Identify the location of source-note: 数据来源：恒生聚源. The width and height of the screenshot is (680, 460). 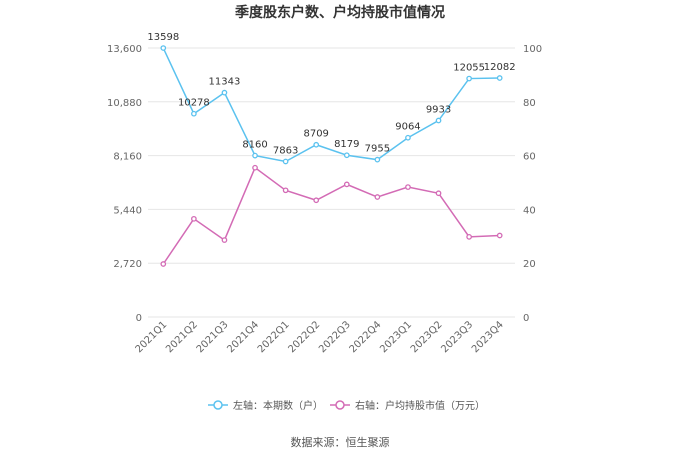
(340, 442).